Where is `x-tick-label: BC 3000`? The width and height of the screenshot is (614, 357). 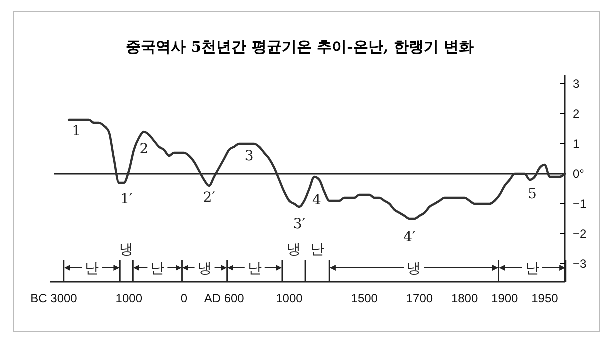 x-tick-label: BC 3000 is located at coordinates (54, 299).